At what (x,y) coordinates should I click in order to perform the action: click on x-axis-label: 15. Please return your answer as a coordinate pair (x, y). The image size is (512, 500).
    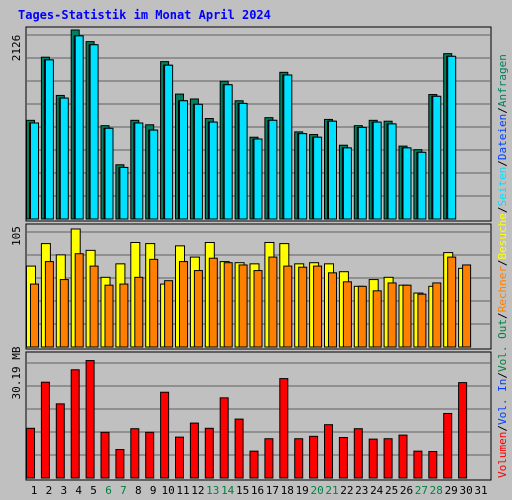
    Looking at the image, I should click on (242, 490).